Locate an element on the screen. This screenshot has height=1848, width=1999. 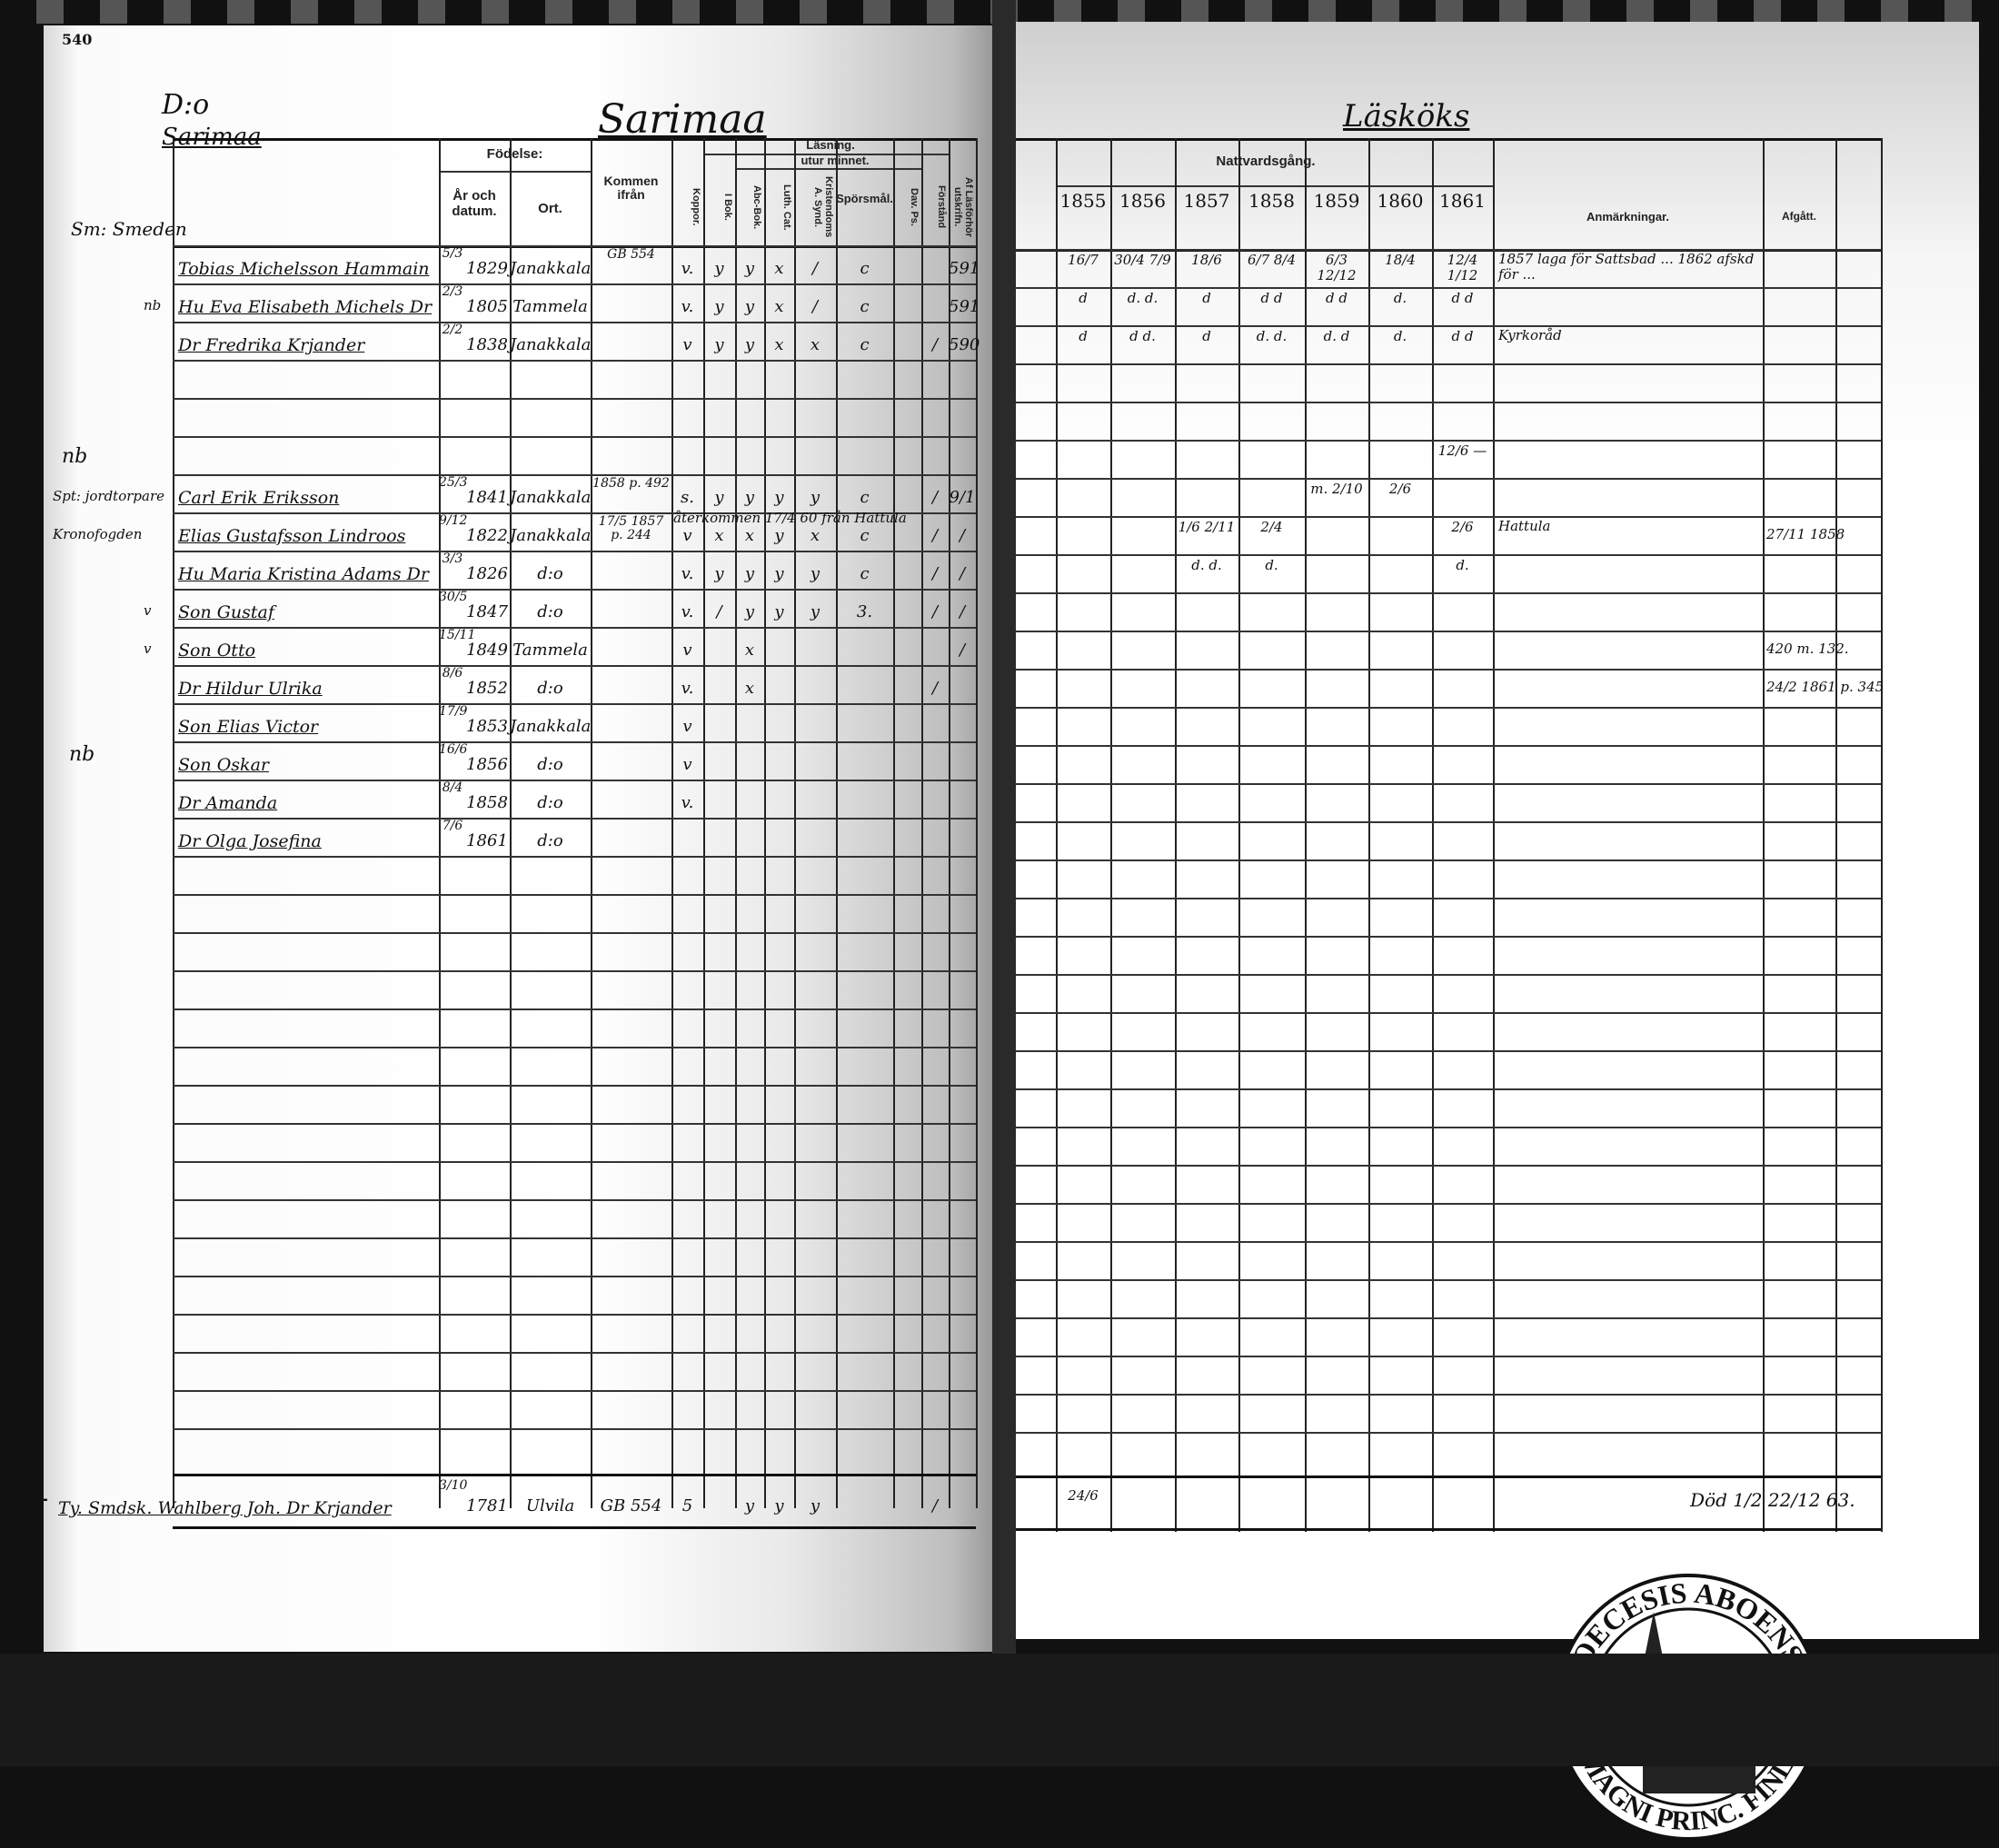
cell-spors: c is located at coordinates (865, 573).